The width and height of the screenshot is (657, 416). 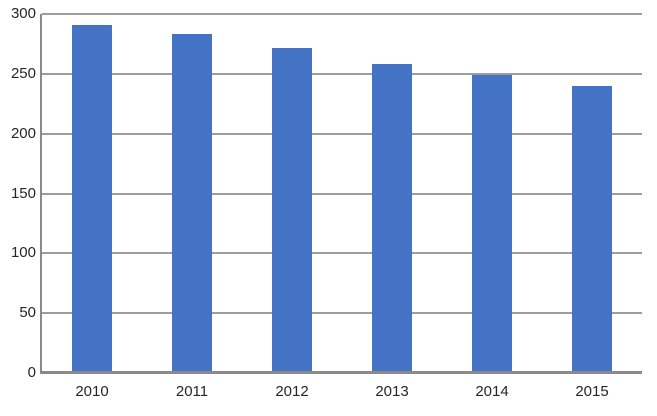 What do you see at coordinates (92, 198) in the screenshot?
I see `bar-2010` at bounding box center [92, 198].